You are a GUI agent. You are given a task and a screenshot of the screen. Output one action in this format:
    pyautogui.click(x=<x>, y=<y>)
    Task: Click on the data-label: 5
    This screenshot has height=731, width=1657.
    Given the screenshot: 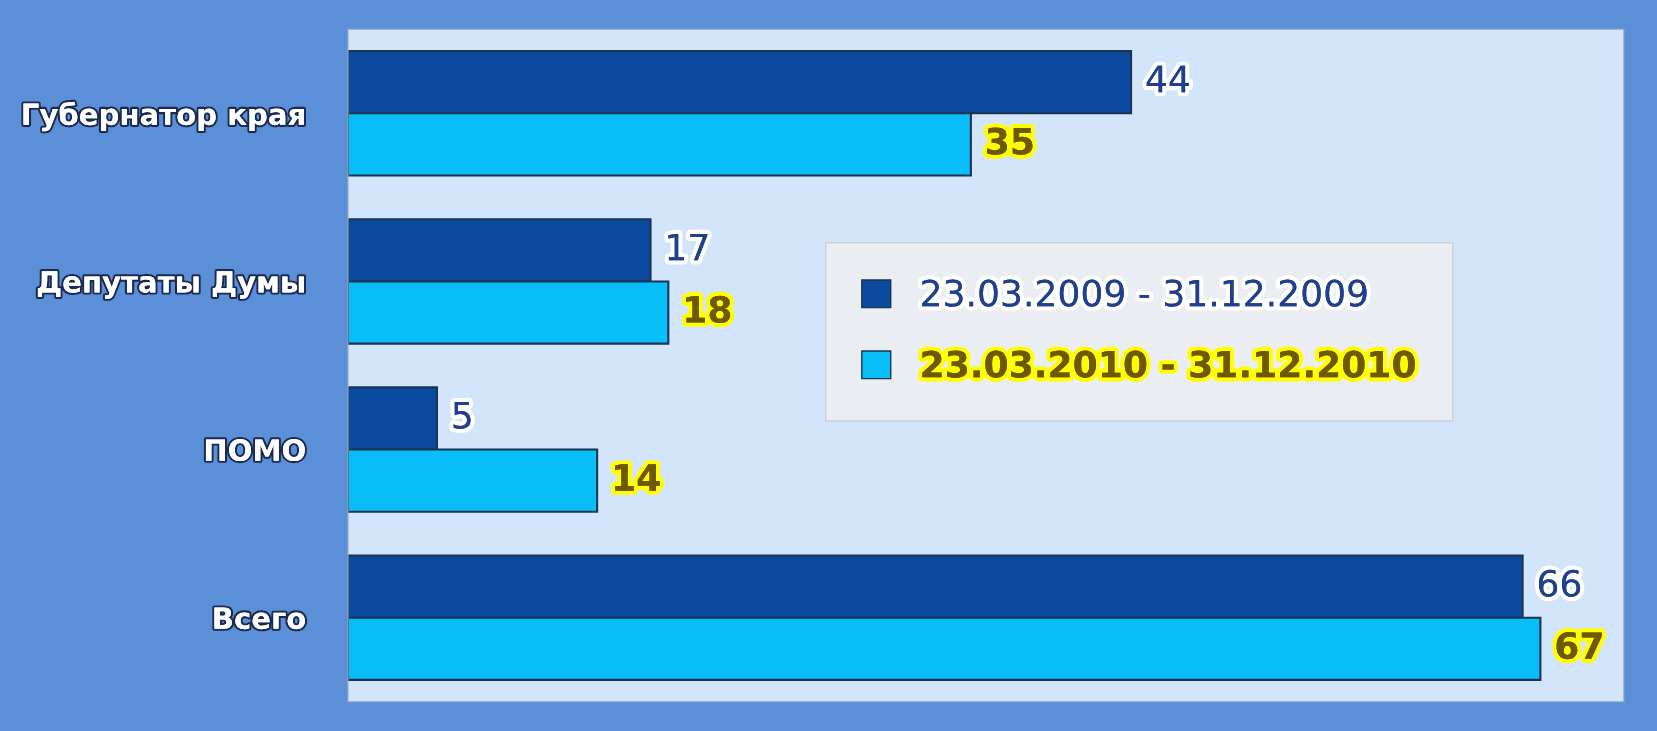 What is the action you would take?
    pyautogui.click(x=462, y=415)
    